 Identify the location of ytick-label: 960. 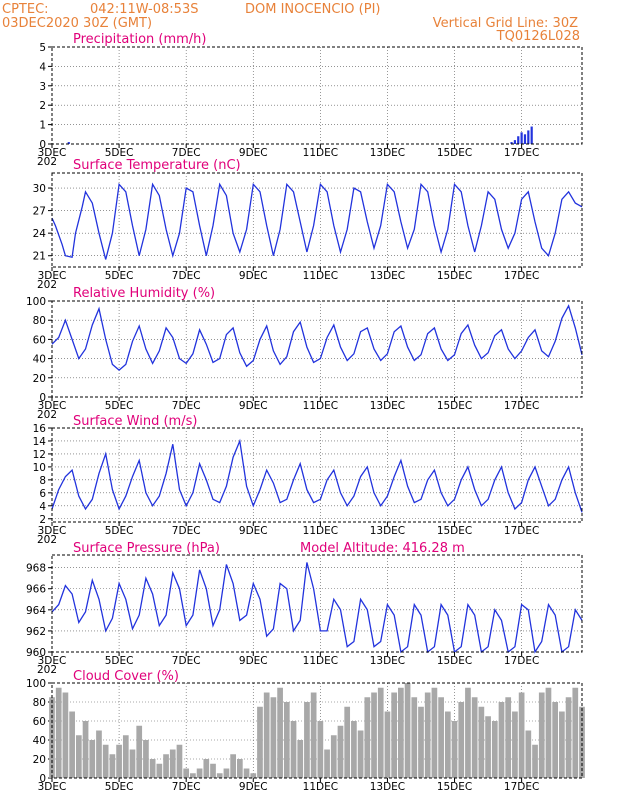
(36, 653).